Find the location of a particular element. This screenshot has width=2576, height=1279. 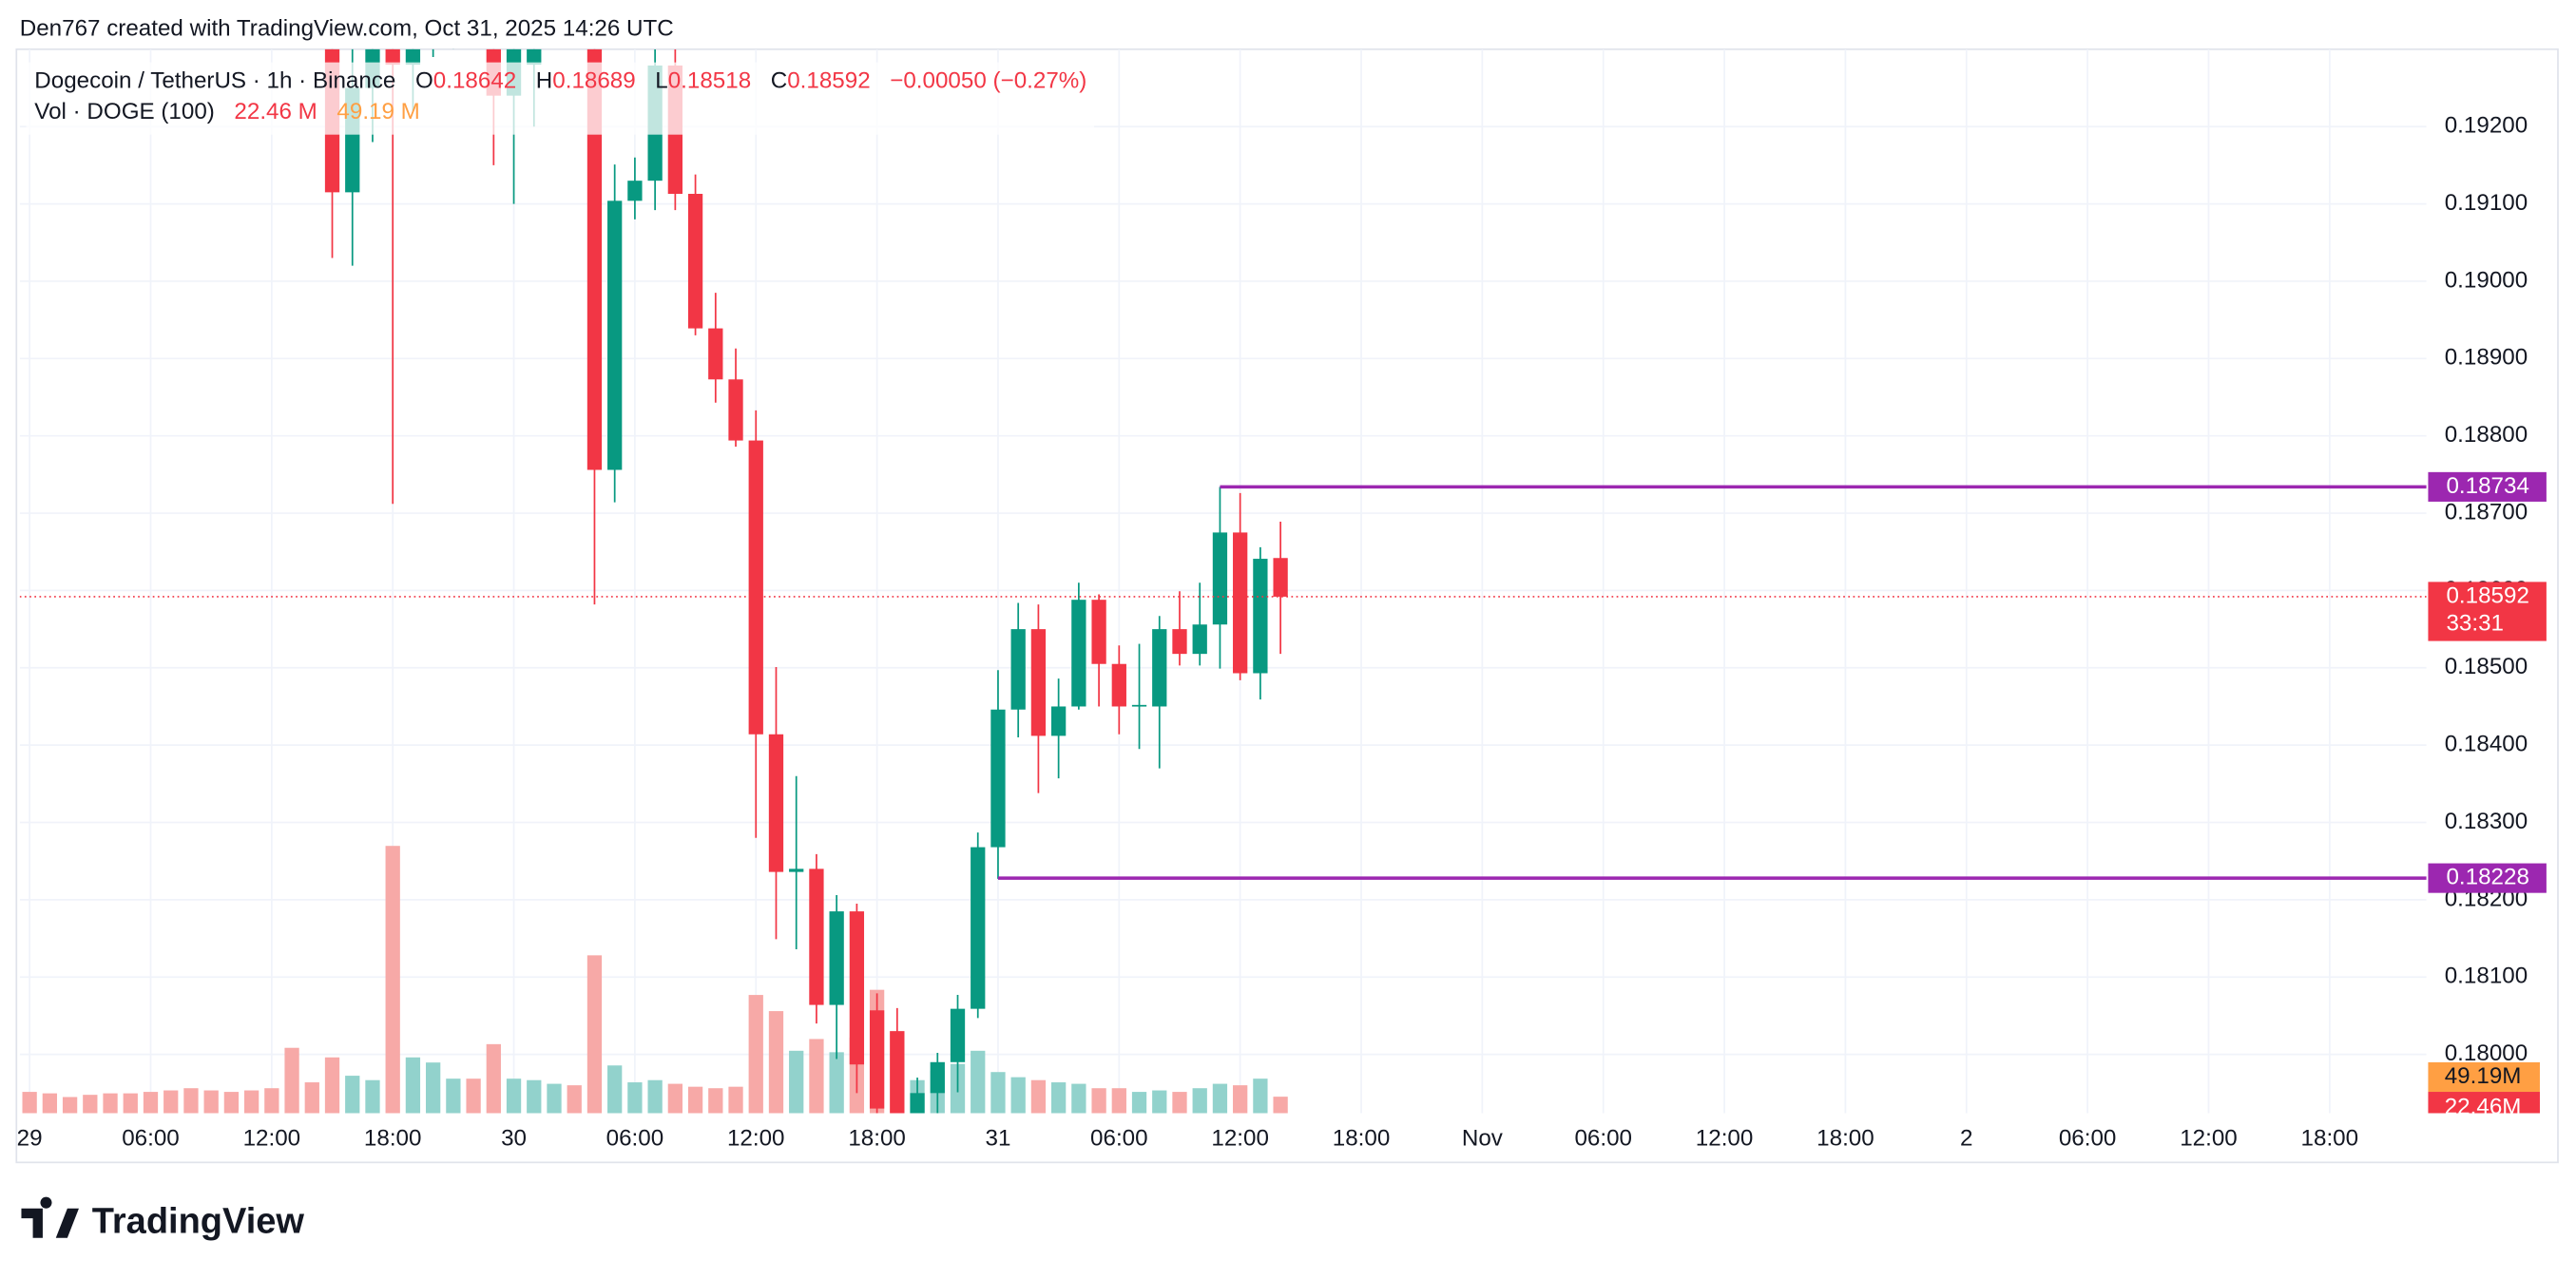

last-price-tag is located at coordinates (2488, 611).